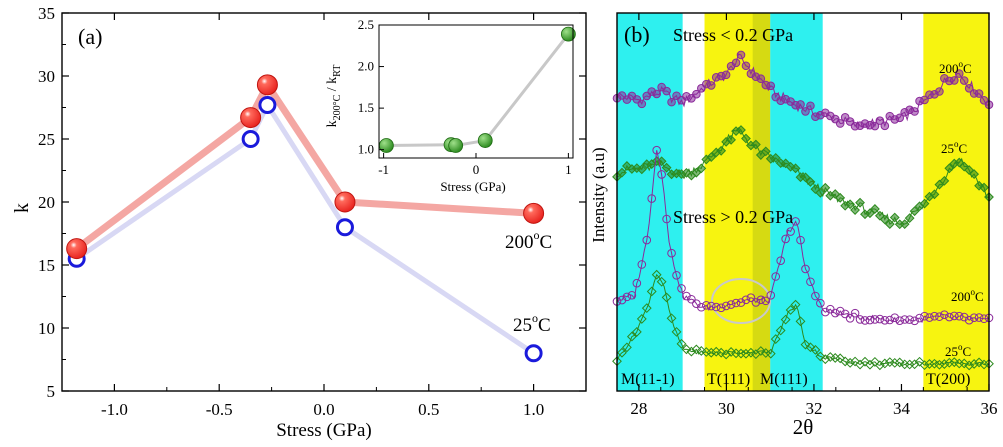 Image resolution: width=1003 pixels, height=447 pixels. I want to click on inset-x-tick-label: -1, so click(383, 169).